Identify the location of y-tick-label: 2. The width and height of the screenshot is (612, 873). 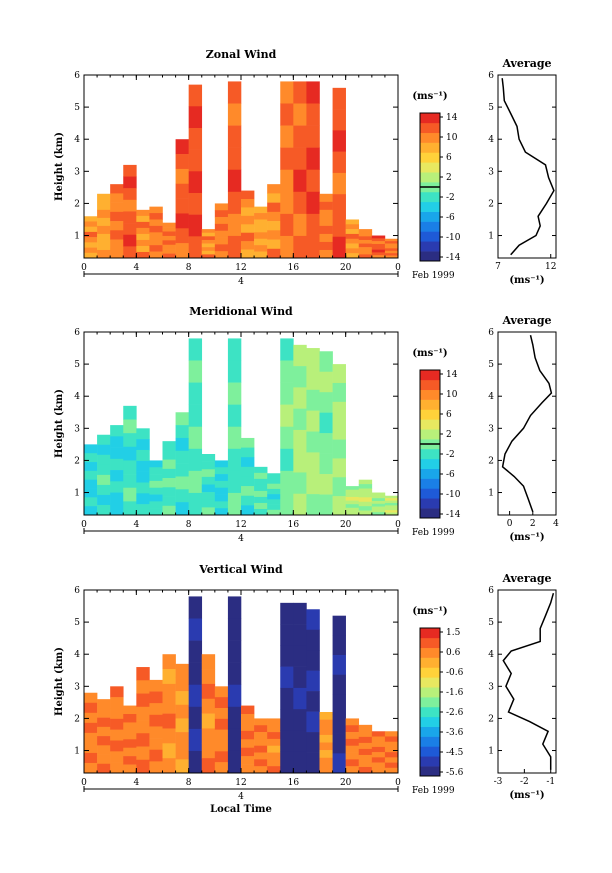
(77, 461).